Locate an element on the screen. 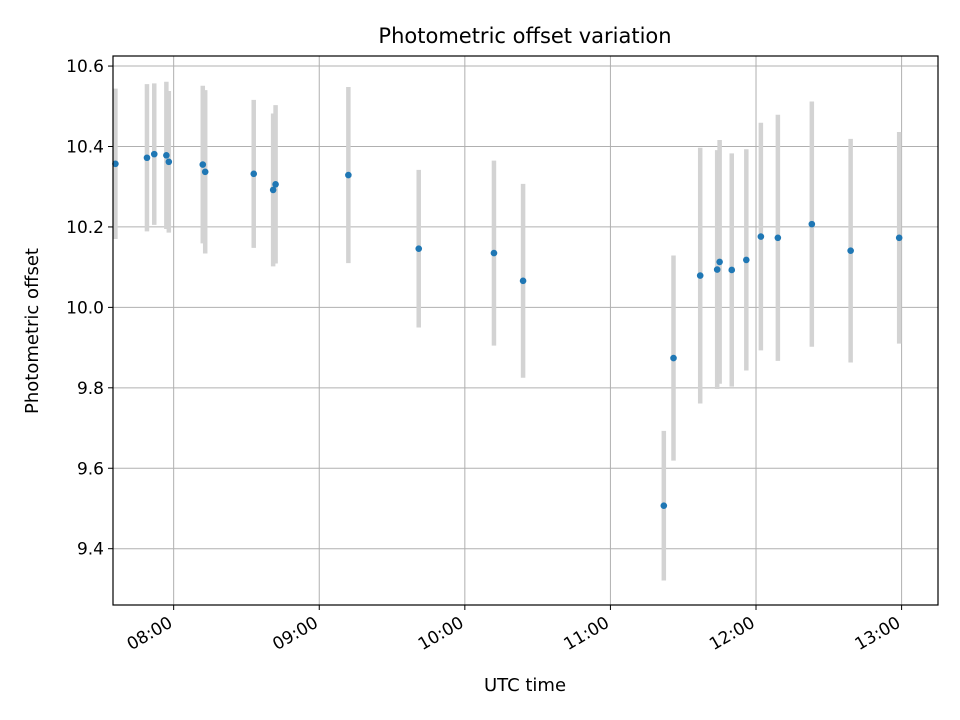  x-axis-title: UTC time is located at coordinates (525, 685).